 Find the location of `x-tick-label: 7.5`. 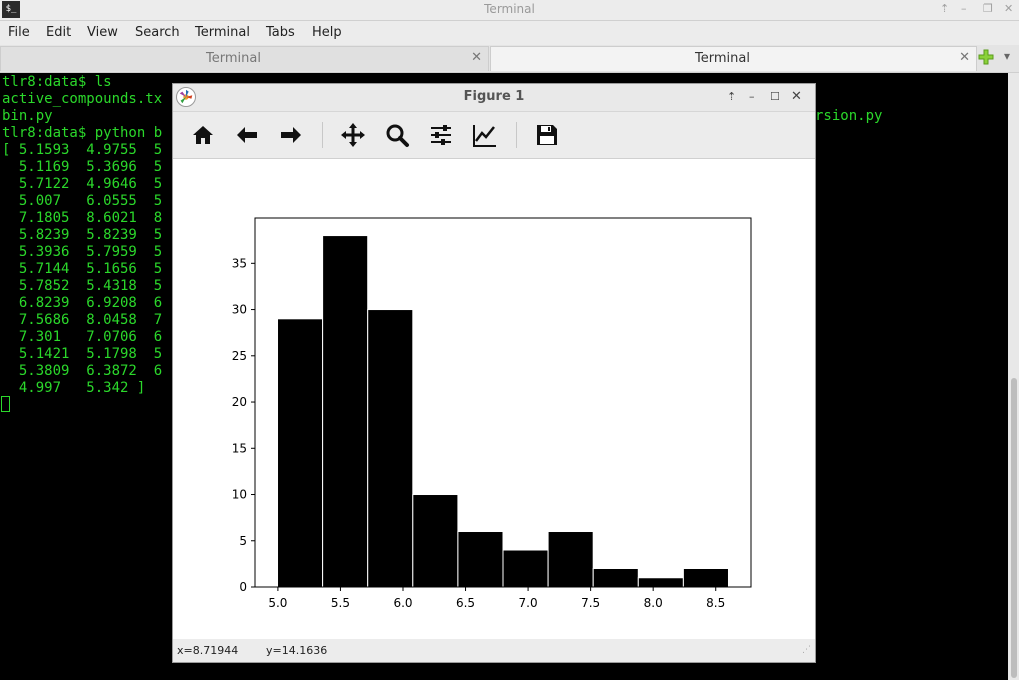

x-tick-label: 7.5 is located at coordinates (590, 603).